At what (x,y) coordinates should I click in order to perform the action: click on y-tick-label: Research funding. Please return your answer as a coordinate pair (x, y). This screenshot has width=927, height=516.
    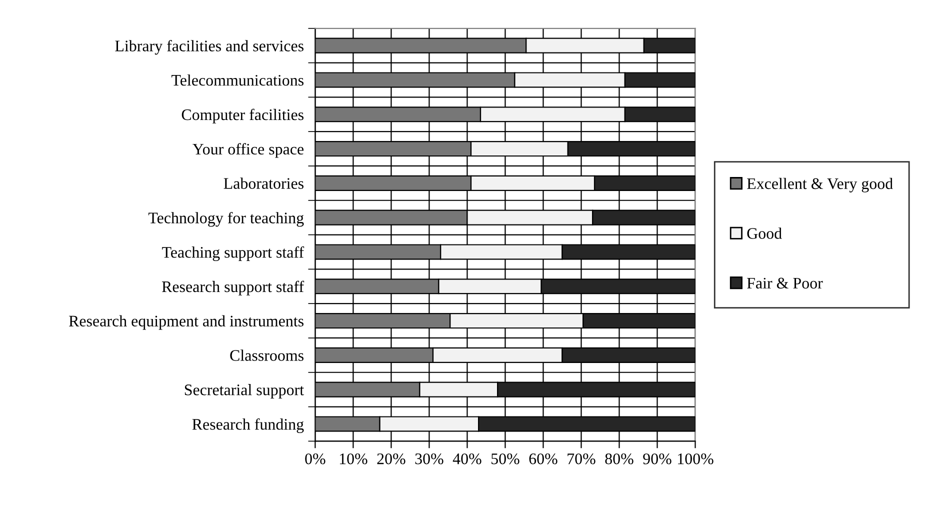
    Looking at the image, I should click on (248, 426).